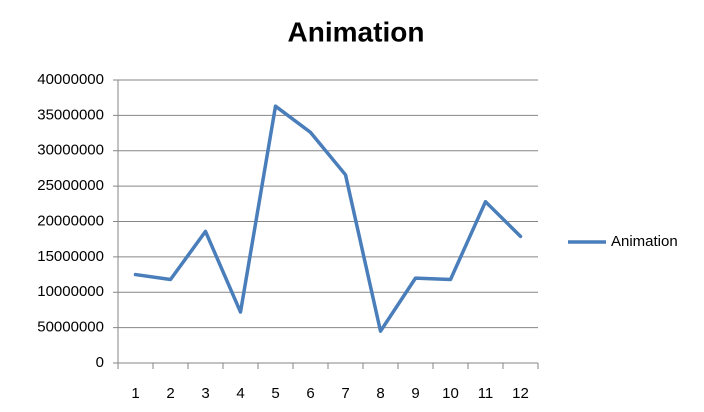 The image size is (704, 412). What do you see at coordinates (644, 241) in the screenshot?
I see `legend-label: Animation` at bounding box center [644, 241].